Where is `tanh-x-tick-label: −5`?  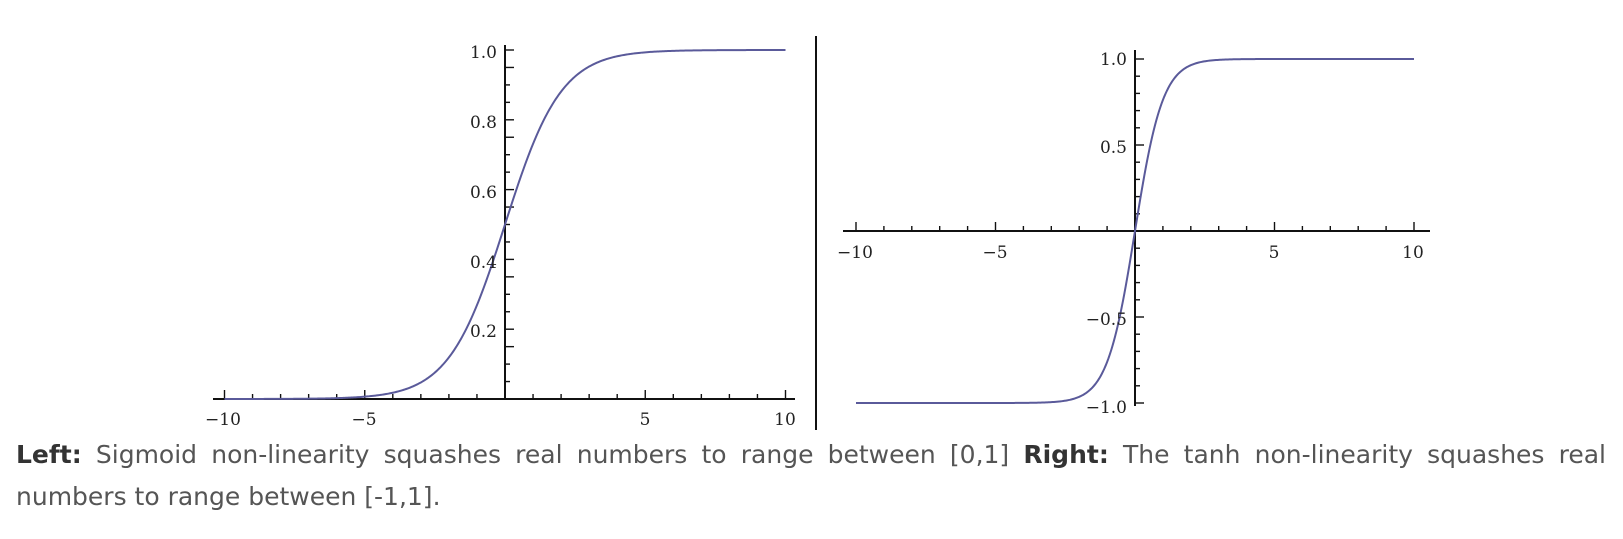 tanh-x-tick-label: −5 is located at coordinates (994, 253).